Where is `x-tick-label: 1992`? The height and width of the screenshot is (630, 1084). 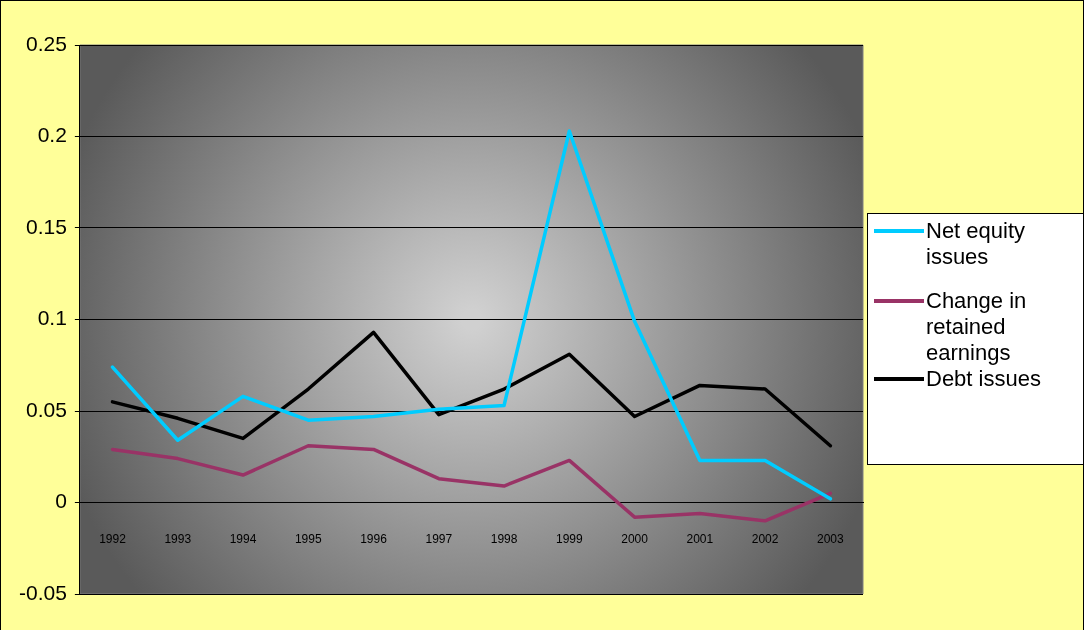
x-tick-label: 1992 is located at coordinates (113, 539).